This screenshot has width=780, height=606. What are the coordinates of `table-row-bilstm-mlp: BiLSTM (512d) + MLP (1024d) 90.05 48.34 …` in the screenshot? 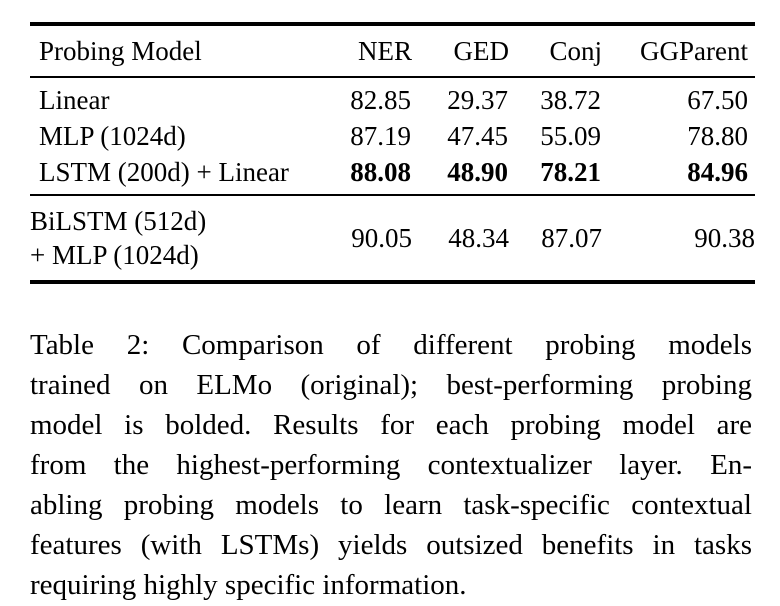 It's located at (392, 238).